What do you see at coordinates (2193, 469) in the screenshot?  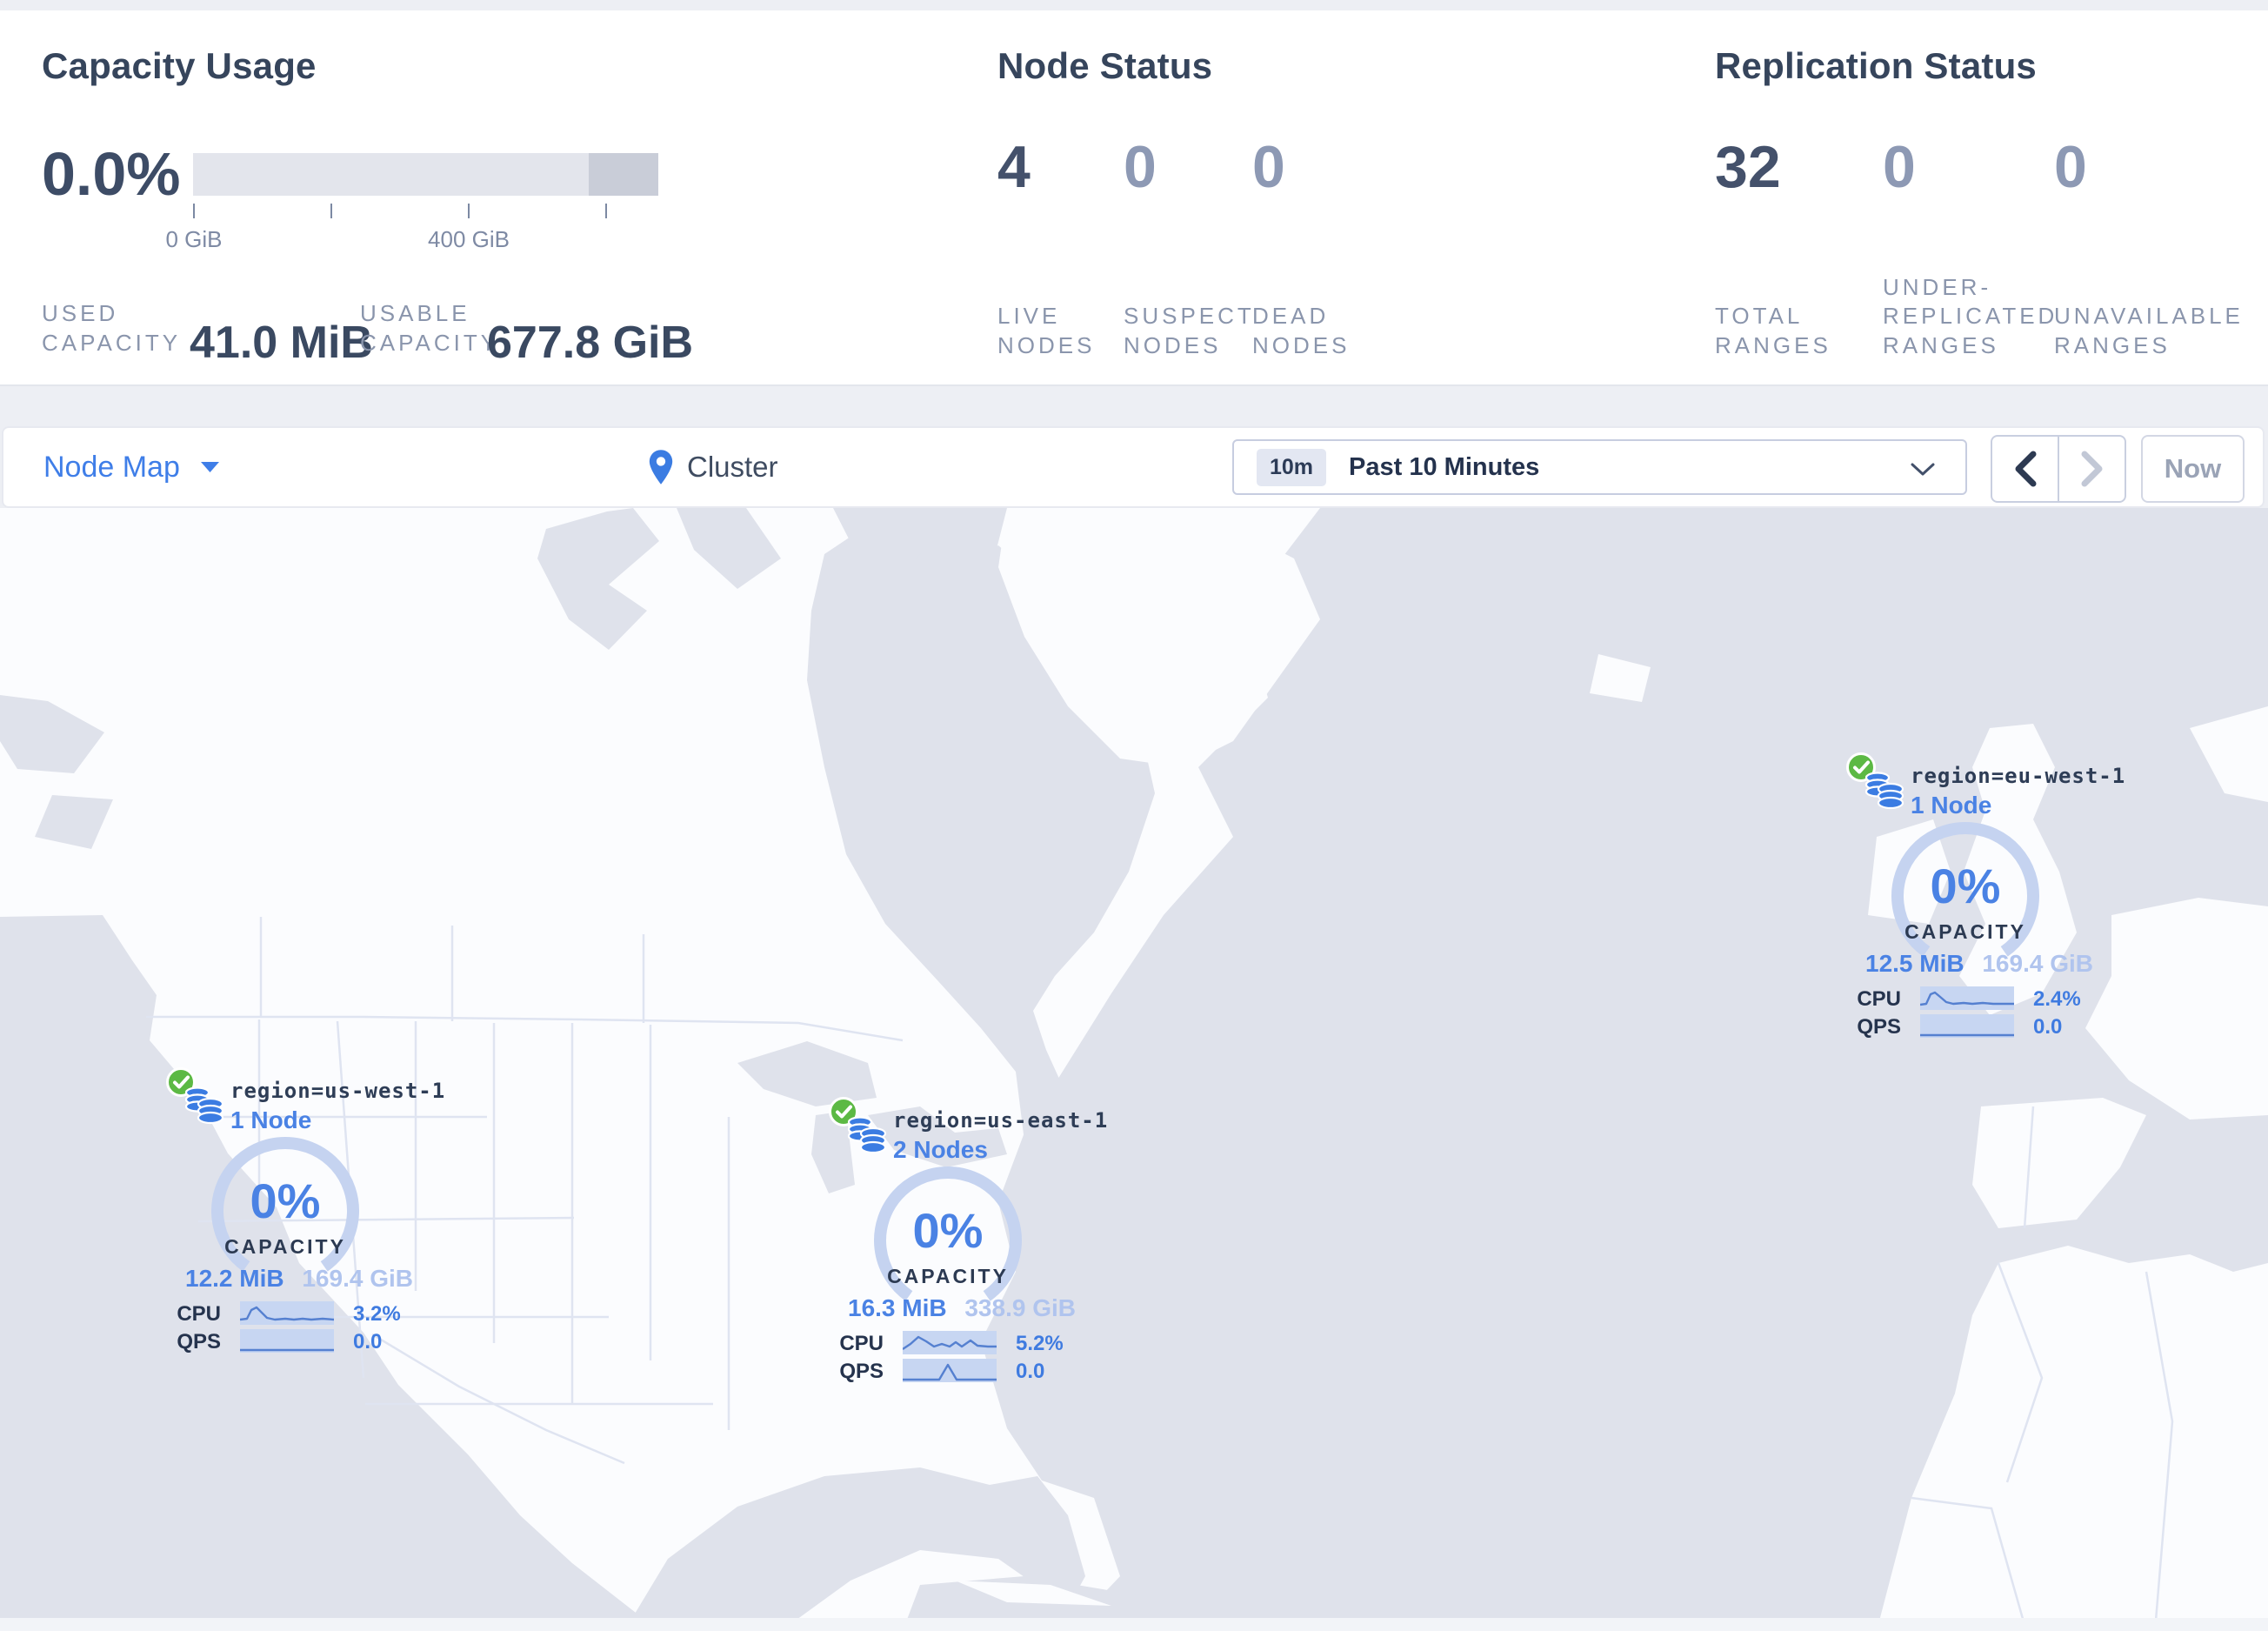 I see `now-button: Now` at bounding box center [2193, 469].